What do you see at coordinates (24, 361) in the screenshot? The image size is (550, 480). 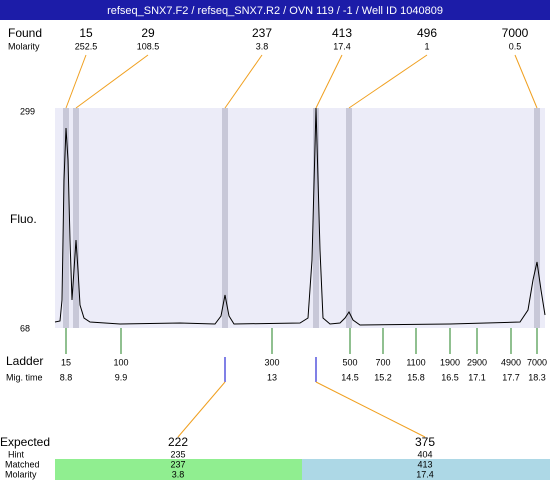 I see `ladder-label: Ladder` at bounding box center [24, 361].